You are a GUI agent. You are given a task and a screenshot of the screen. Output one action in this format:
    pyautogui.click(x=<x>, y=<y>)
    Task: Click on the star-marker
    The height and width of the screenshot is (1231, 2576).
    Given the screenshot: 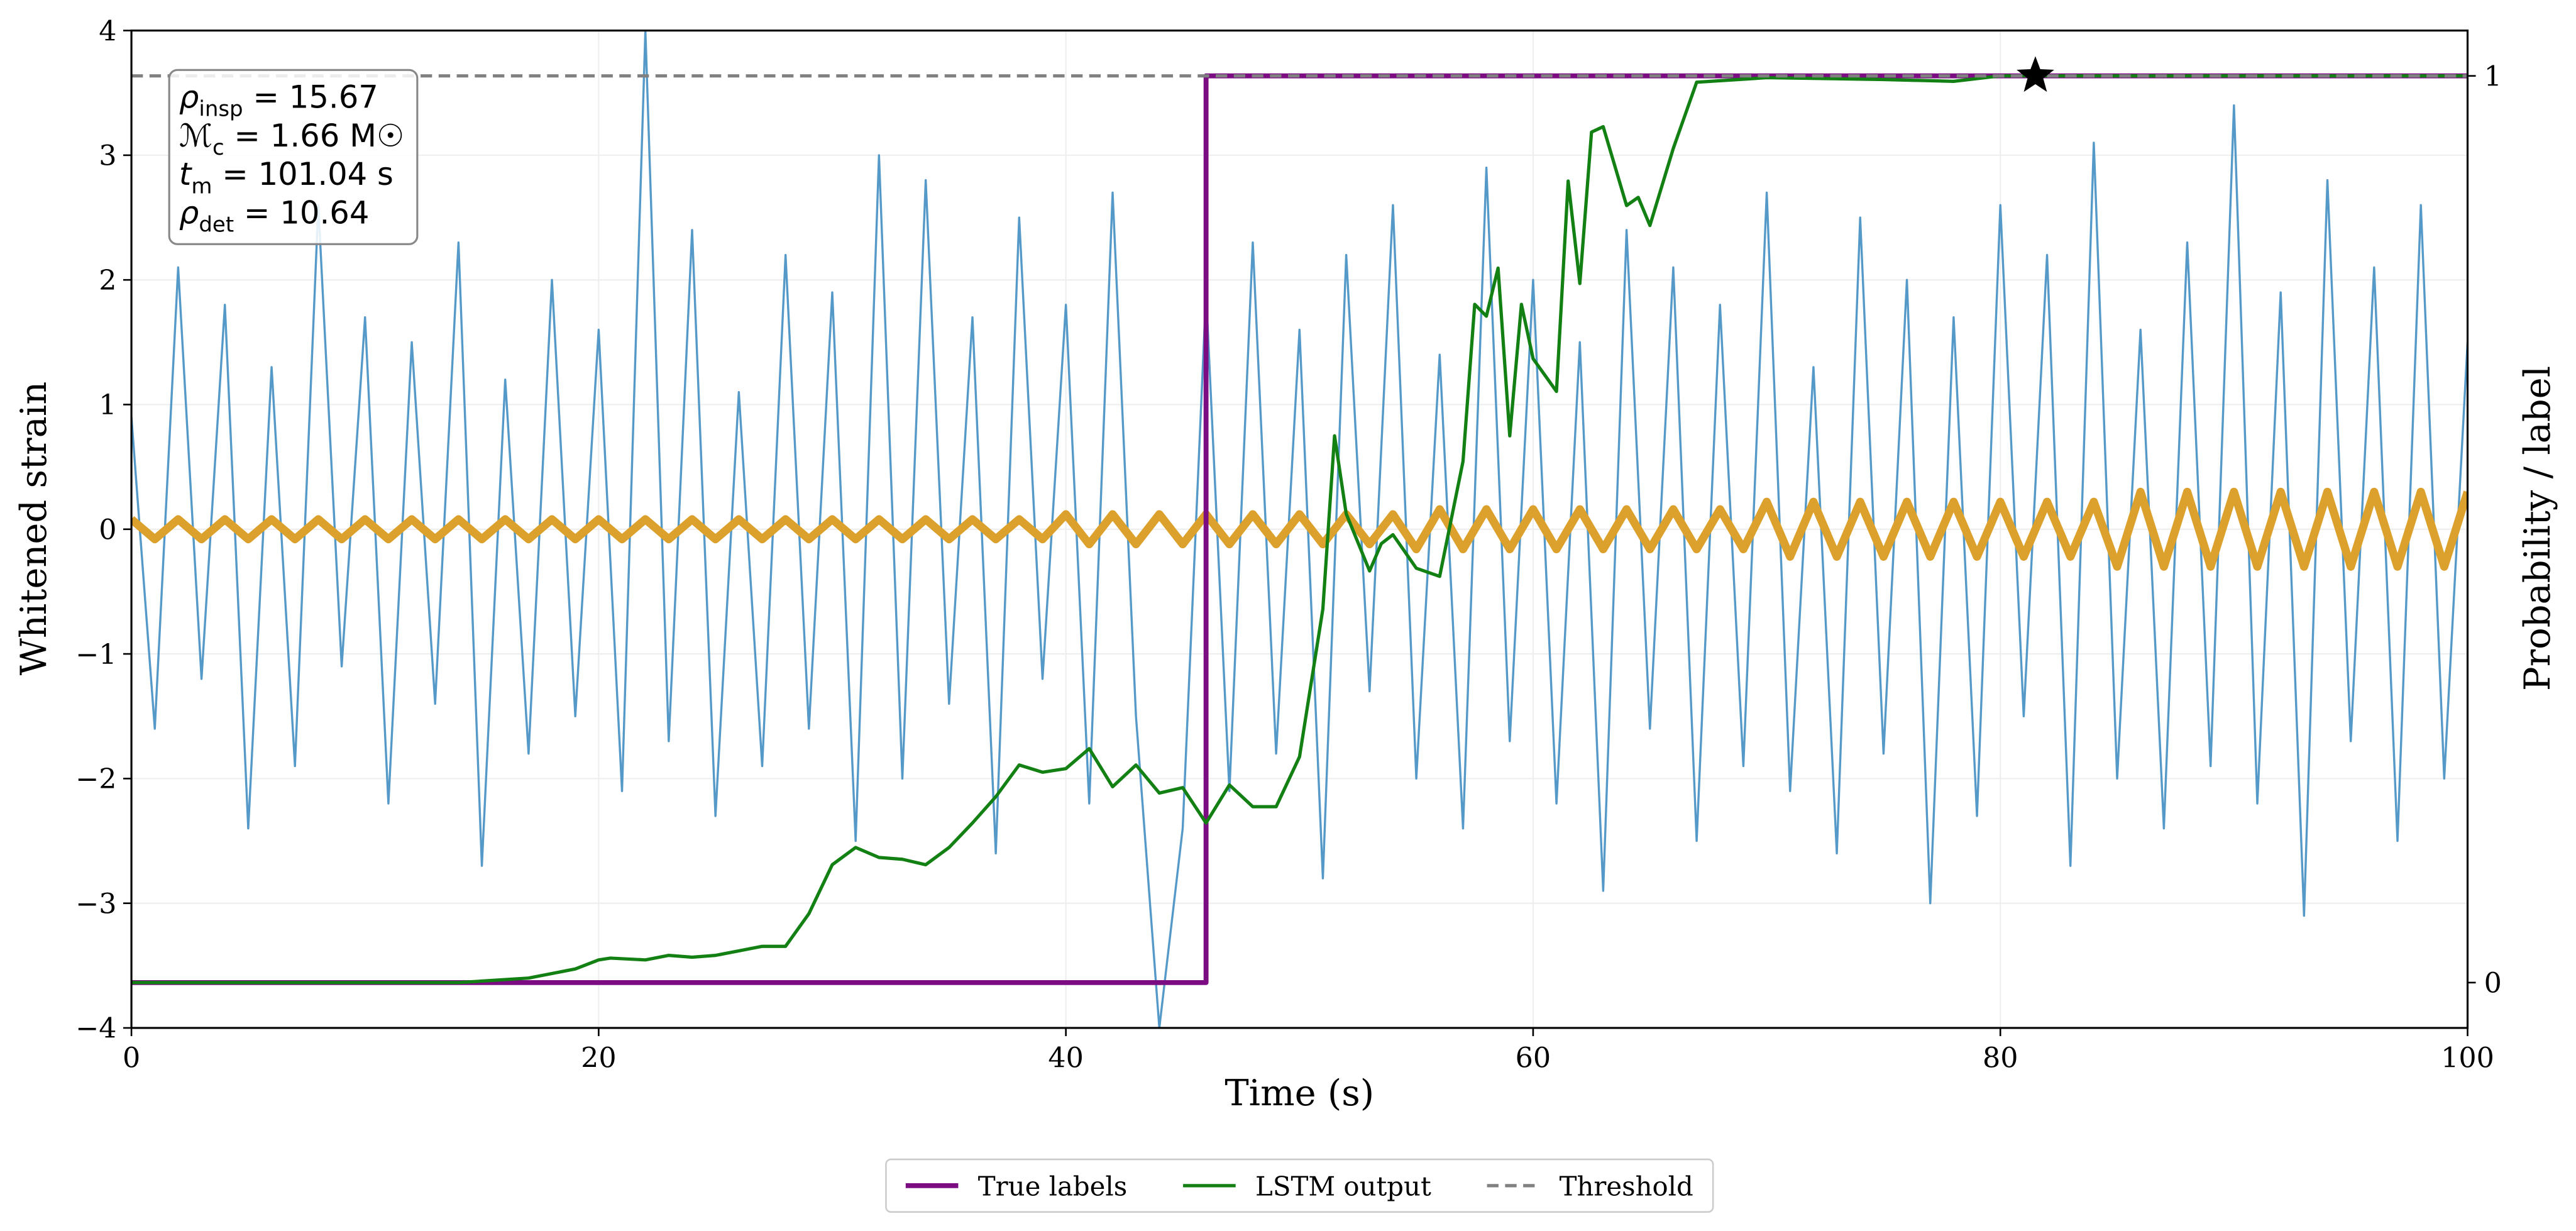 What is the action you would take?
    pyautogui.click(x=2035, y=74)
    